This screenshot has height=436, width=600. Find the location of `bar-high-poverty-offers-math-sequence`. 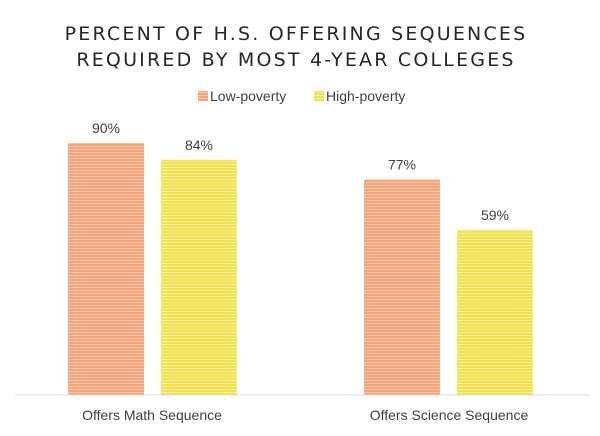

bar-high-poverty-offers-math-sequence is located at coordinates (199, 277).